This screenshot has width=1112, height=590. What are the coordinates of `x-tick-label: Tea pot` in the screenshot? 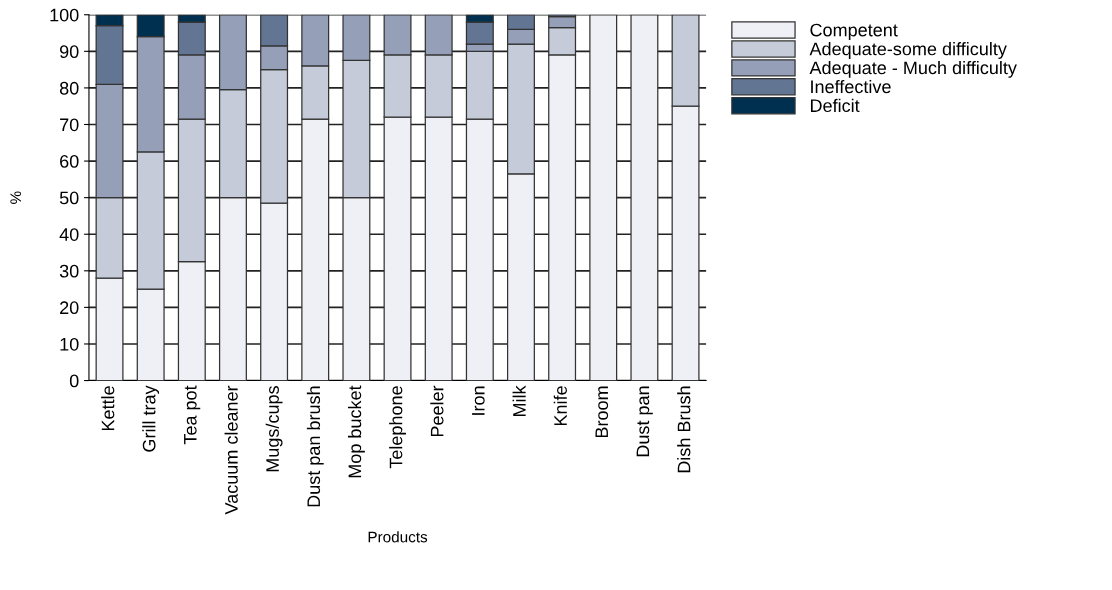 It's located at (192, 415).